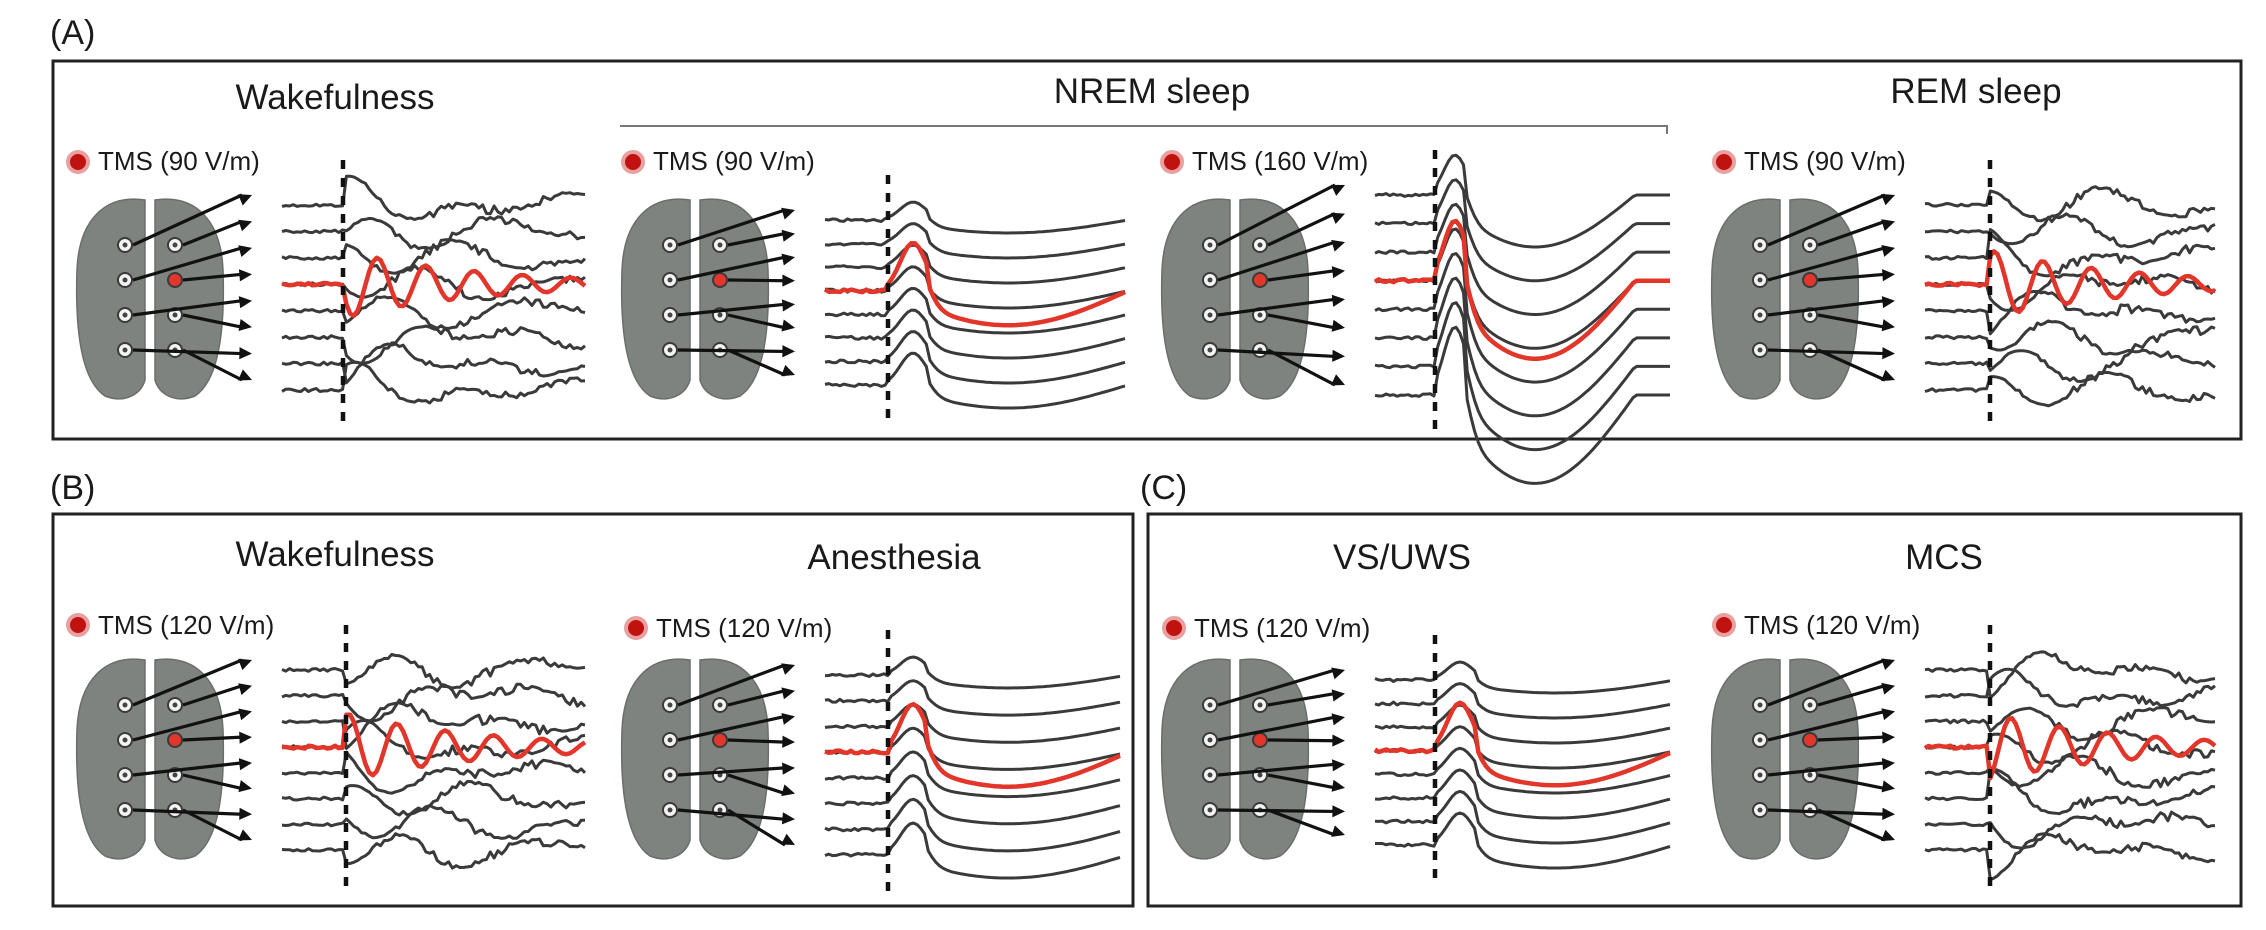 This screenshot has width=2266, height=930. What do you see at coordinates (1152, 91) in the screenshot?
I see `group-label-nrem-sleep: NREM sleep` at bounding box center [1152, 91].